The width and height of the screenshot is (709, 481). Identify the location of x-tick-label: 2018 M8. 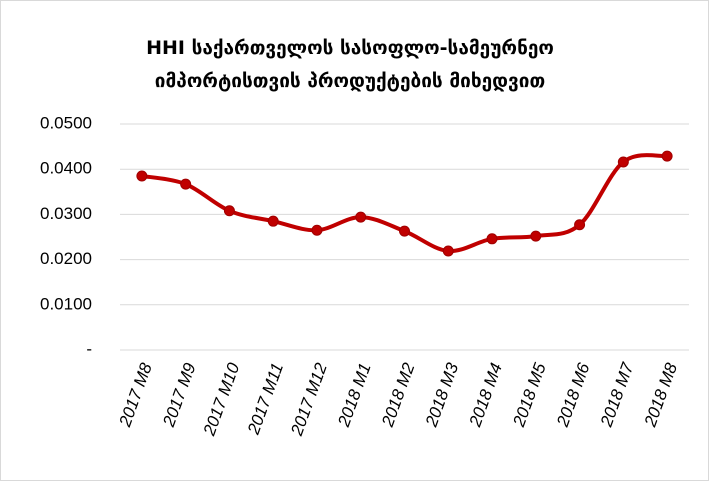
(660, 395).